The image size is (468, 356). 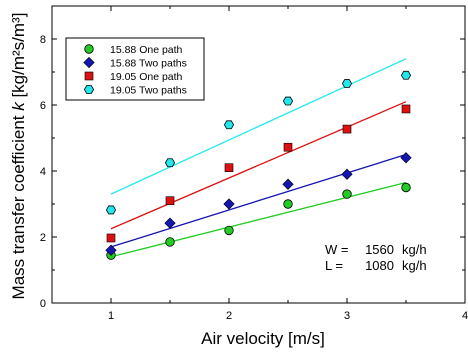 What do you see at coordinates (43, 172) in the screenshot?
I see `y-tick-label: 4` at bounding box center [43, 172].